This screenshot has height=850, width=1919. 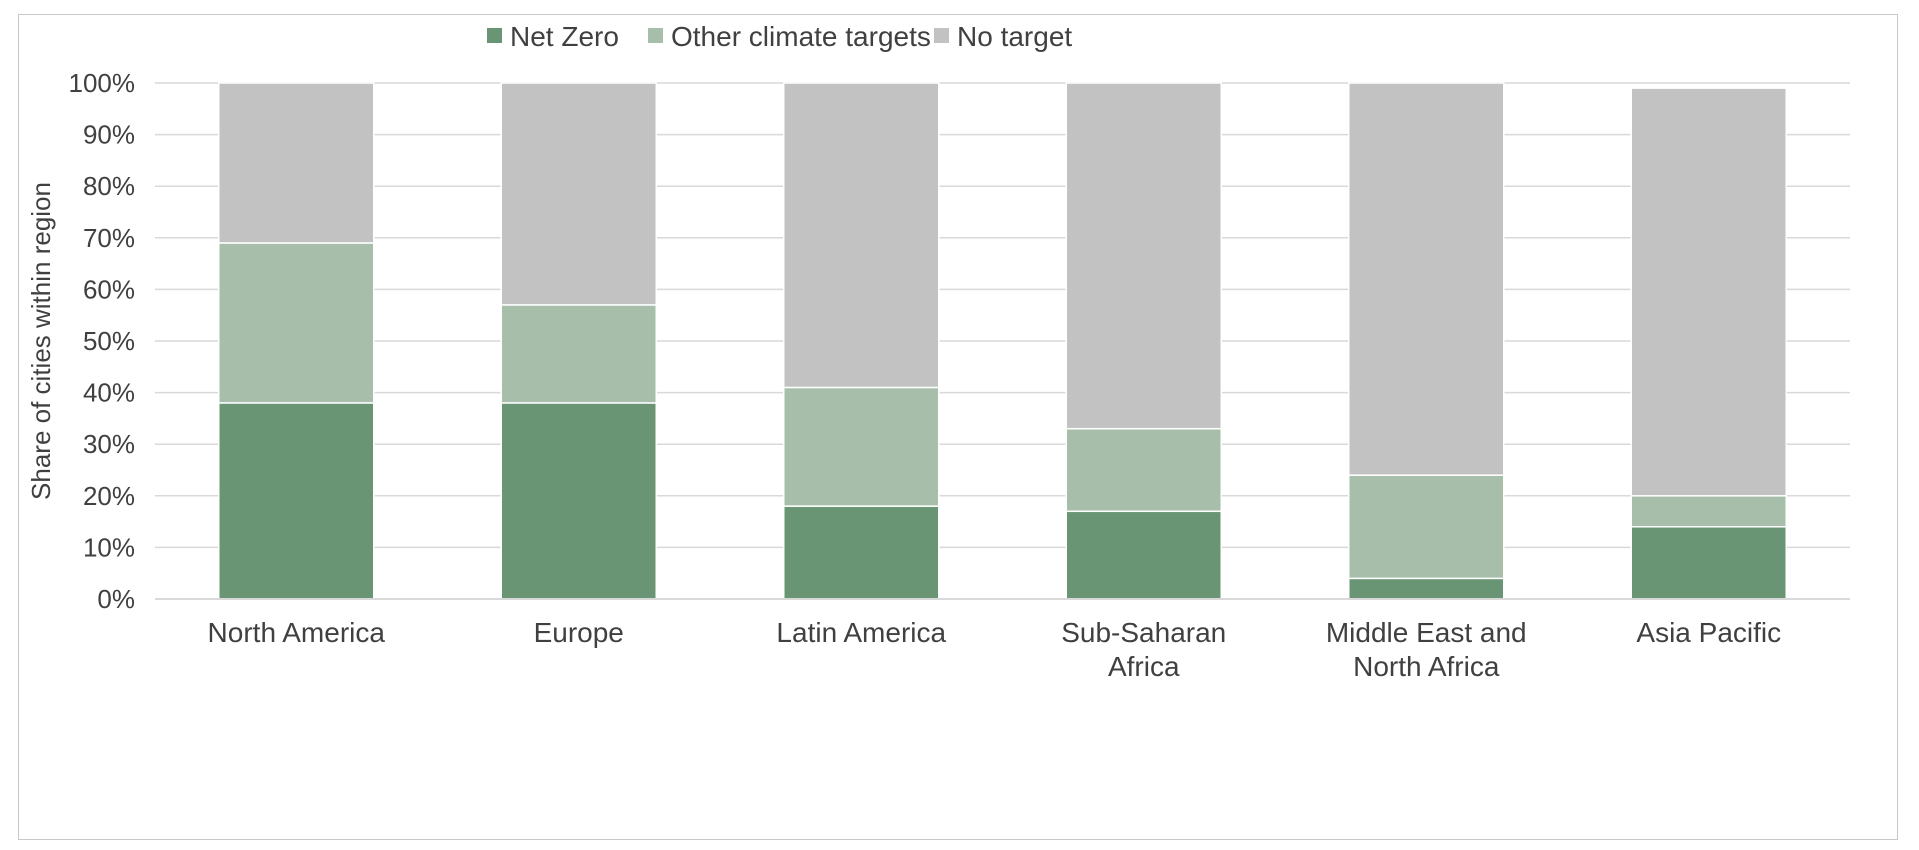 What do you see at coordinates (109, 393) in the screenshot?
I see `y-tick-label: 40%` at bounding box center [109, 393].